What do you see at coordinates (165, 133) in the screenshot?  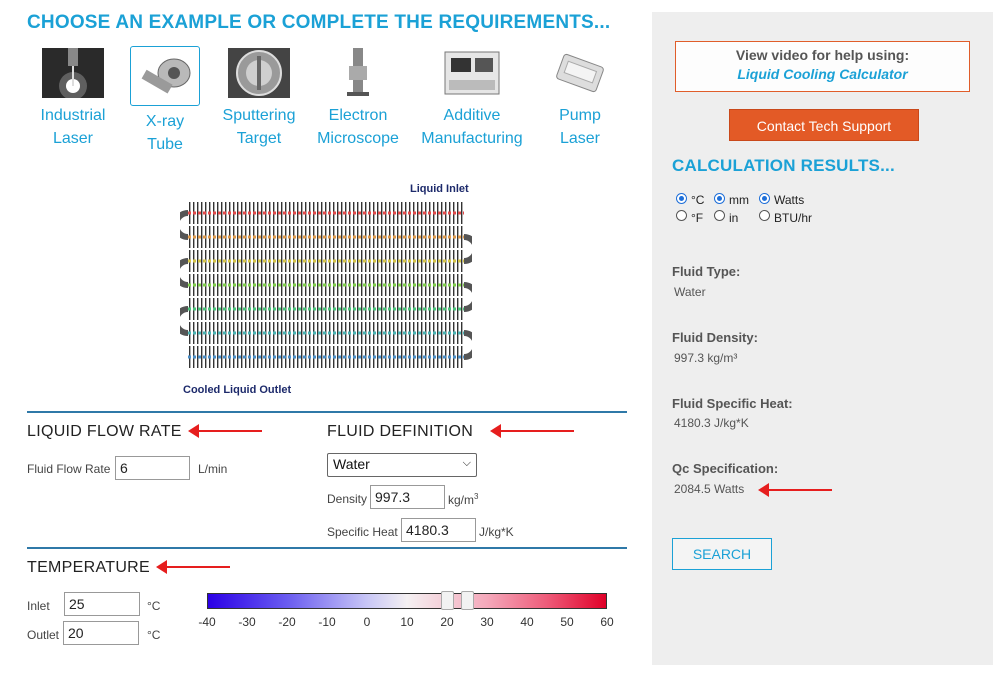 I see `example-label: X-ray Tube` at bounding box center [165, 133].